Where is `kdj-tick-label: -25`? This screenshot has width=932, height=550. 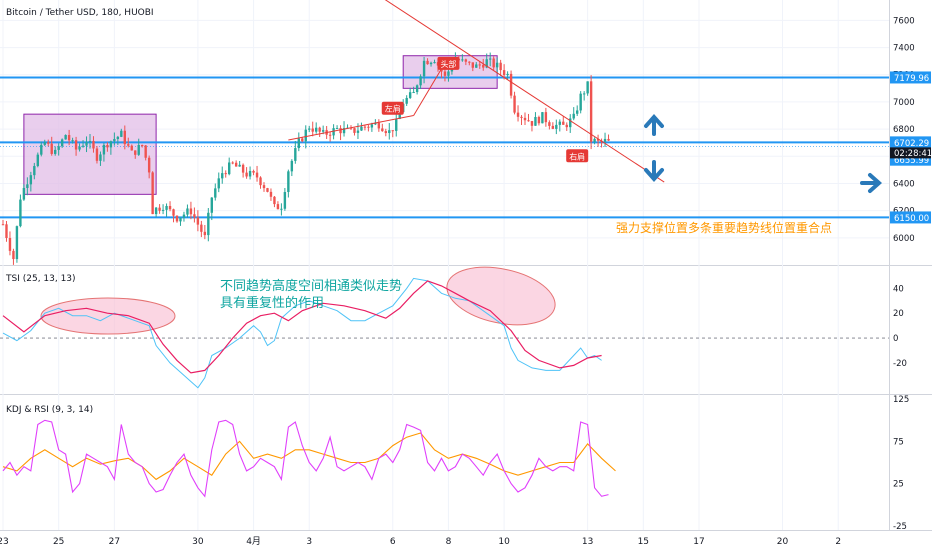 kdj-tick-label: -25 is located at coordinates (900, 527).